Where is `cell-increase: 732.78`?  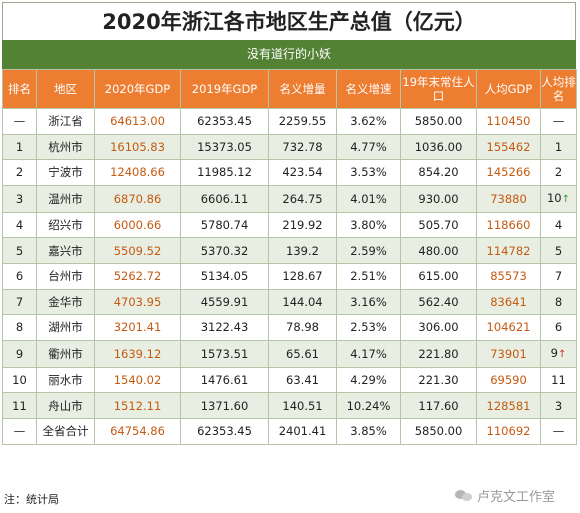
cell-increase: 732.78 is located at coordinates (302, 147).